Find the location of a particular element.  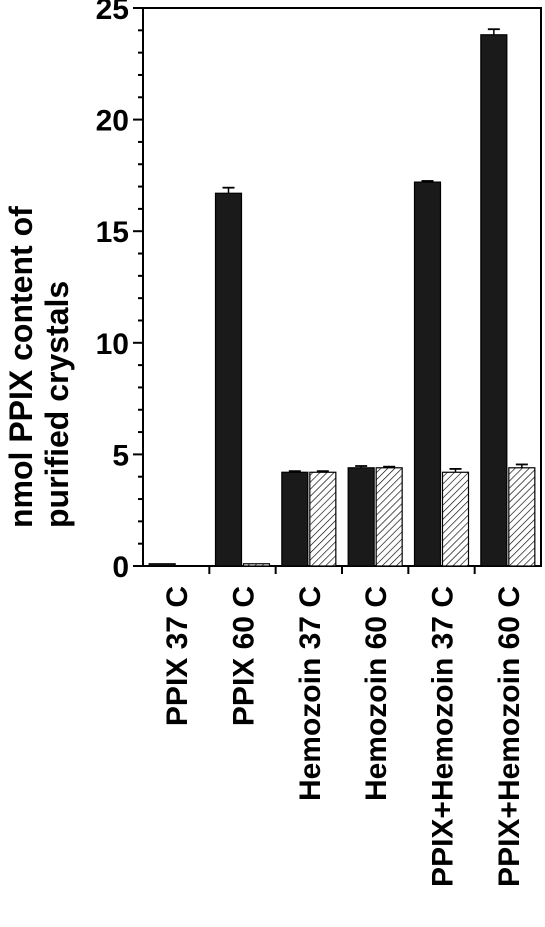

y-axis-title-line-1: nmol PPIX content of is located at coordinates (21, 367).